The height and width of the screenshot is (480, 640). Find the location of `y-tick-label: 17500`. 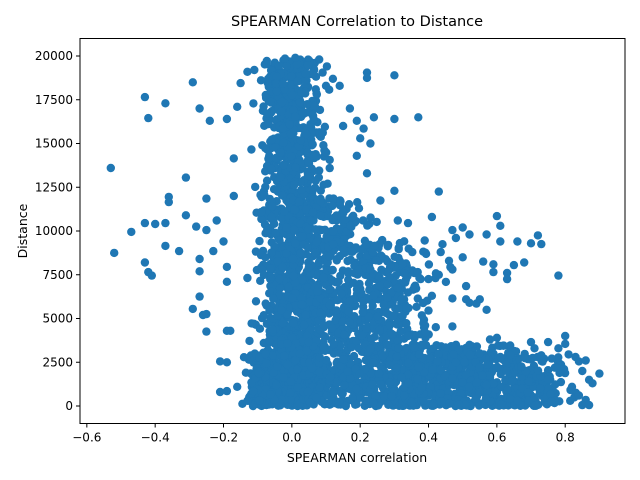

y-tick-label: 17500 is located at coordinates (54, 100).